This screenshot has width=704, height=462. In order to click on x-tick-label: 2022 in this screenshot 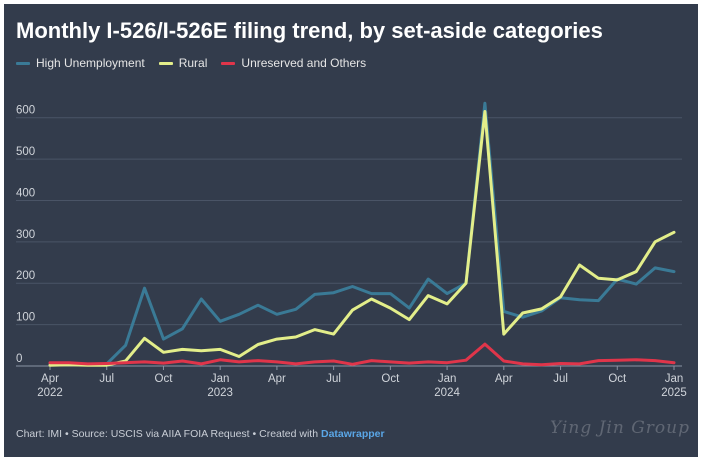, I will do `click(50, 393)`.